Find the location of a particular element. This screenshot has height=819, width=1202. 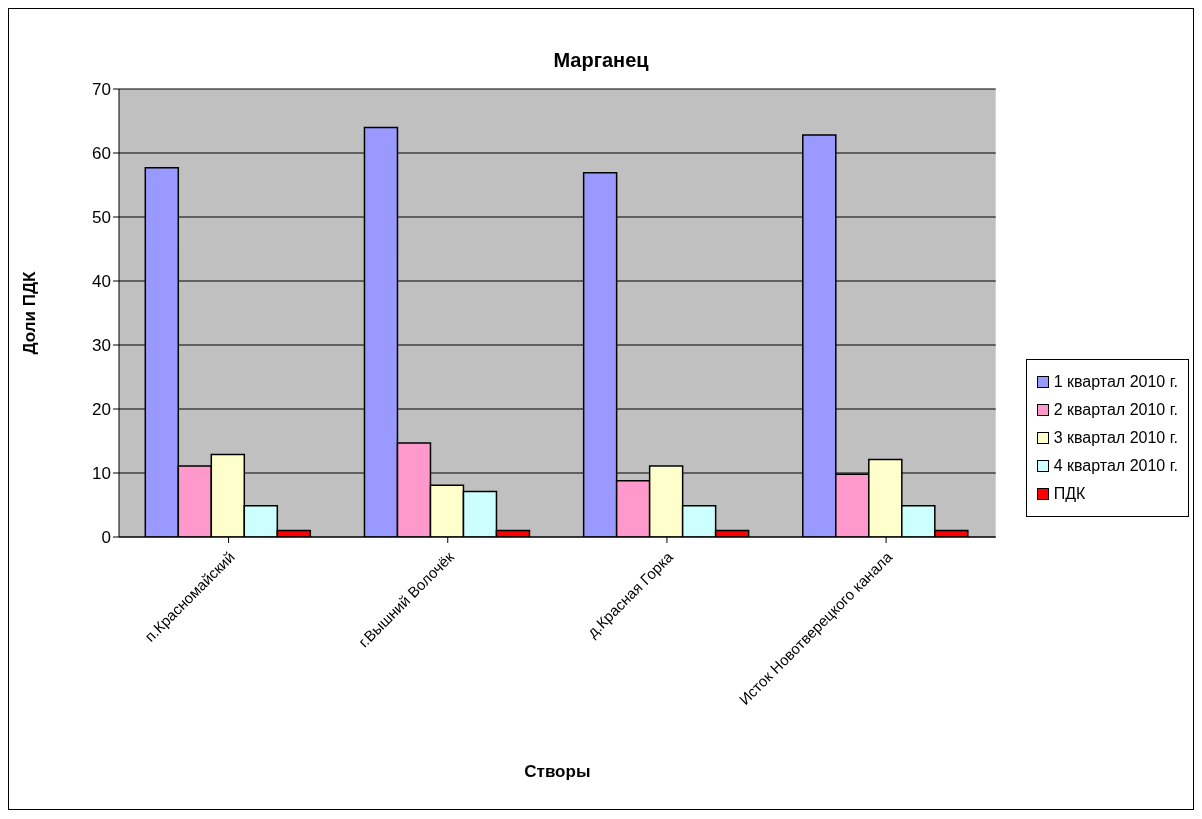

y-tick-label: 0 is located at coordinates (106, 538).